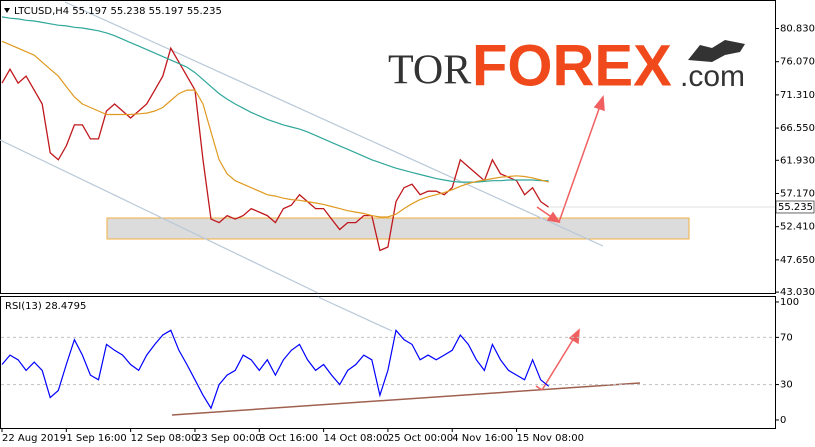  Describe the element at coordinates (786, 385) in the screenshot. I see `y-tick-label: 30` at that location.